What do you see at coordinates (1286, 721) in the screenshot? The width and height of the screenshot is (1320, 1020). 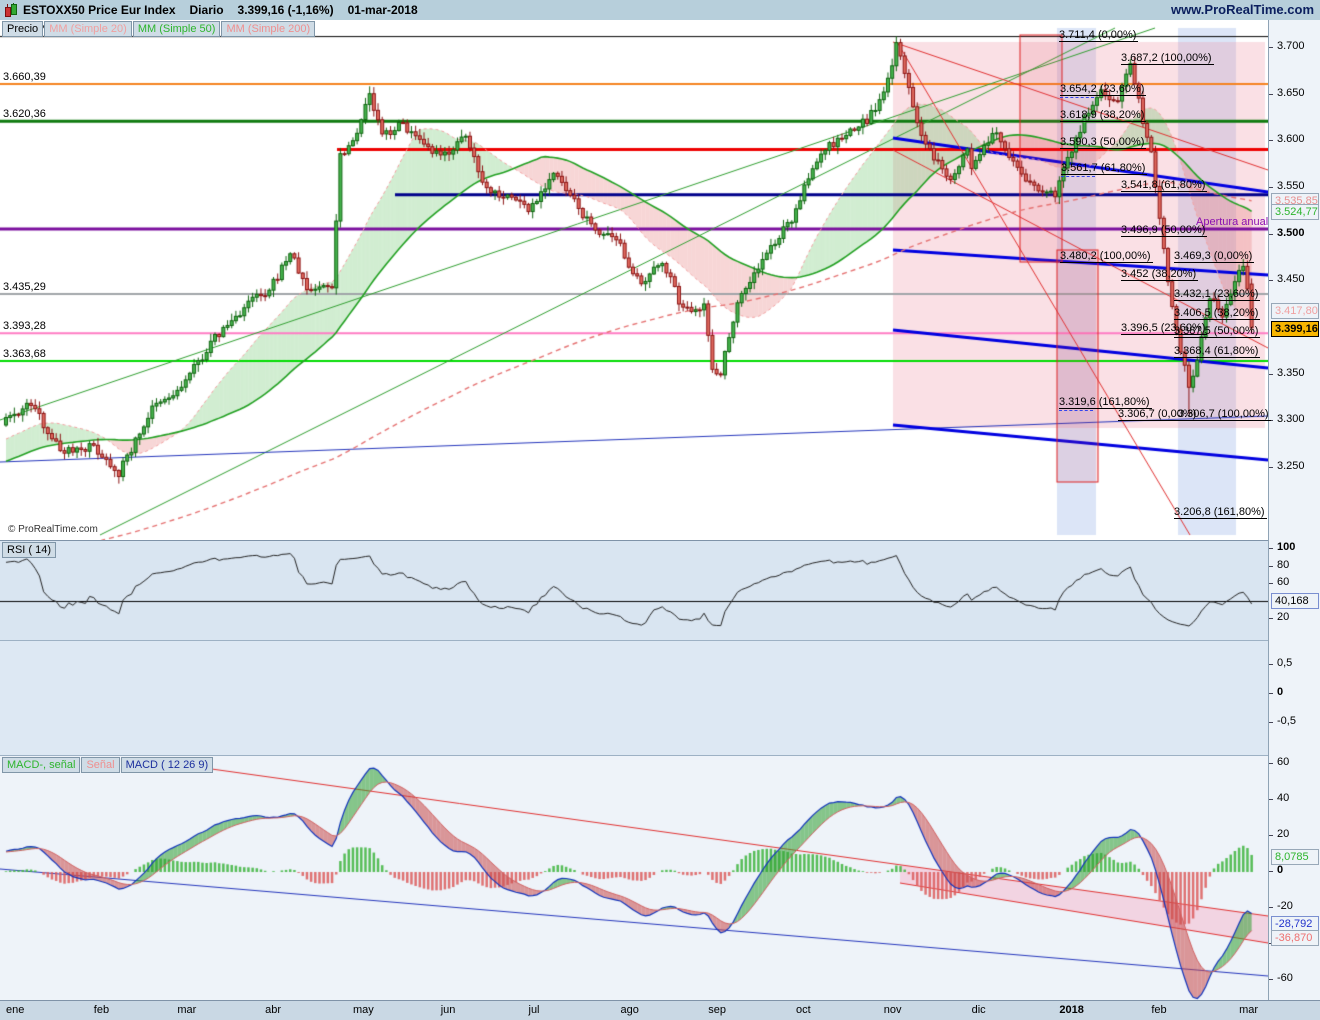 I see `indicator-axis-tick: -0,5` at bounding box center [1286, 721].